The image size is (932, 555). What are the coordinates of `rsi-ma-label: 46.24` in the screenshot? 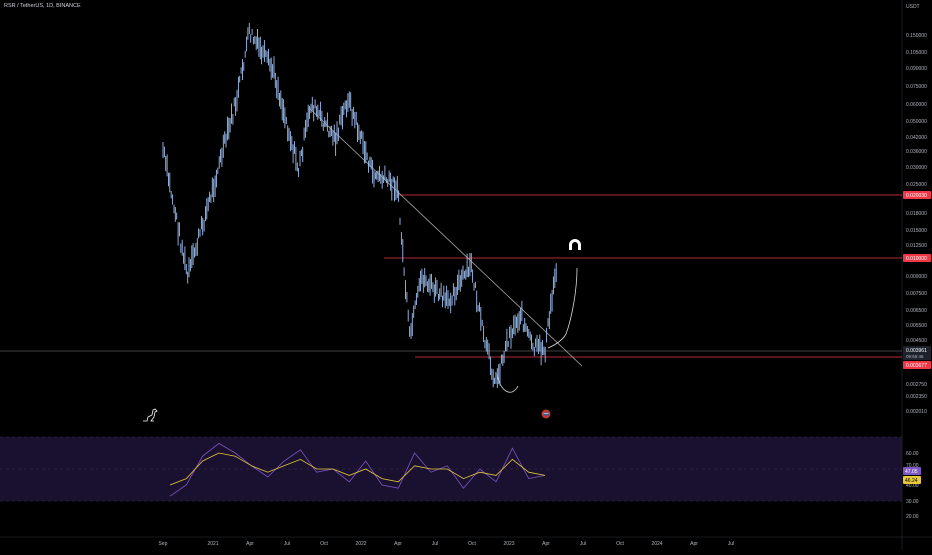 It's located at (912, 480).